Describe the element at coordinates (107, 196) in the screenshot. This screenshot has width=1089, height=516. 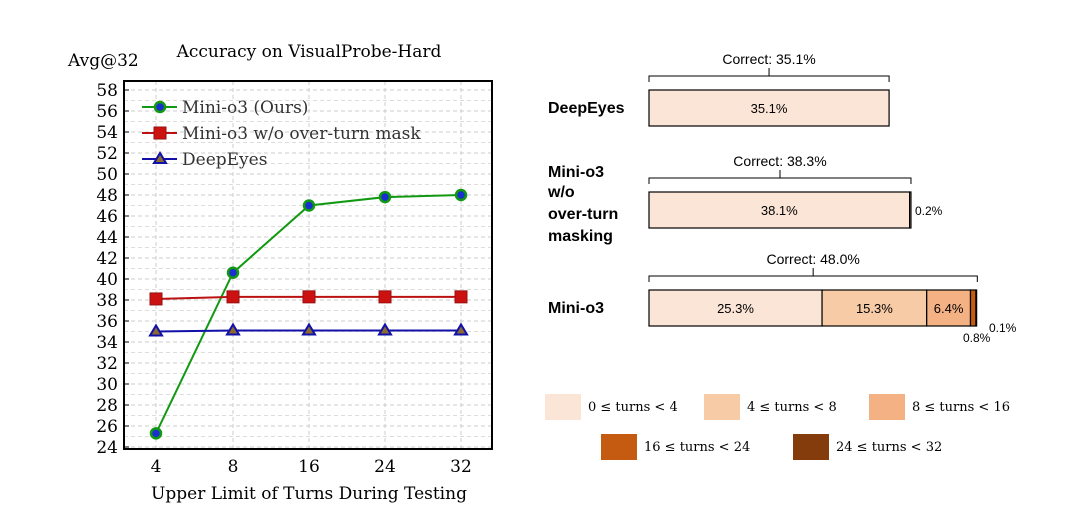
I see `y-tick-label: 48` at that location.